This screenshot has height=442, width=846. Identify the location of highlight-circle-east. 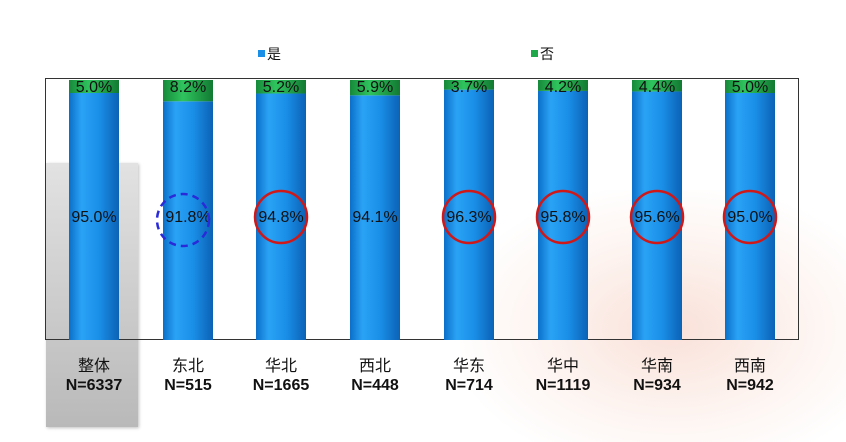
(469, 217).